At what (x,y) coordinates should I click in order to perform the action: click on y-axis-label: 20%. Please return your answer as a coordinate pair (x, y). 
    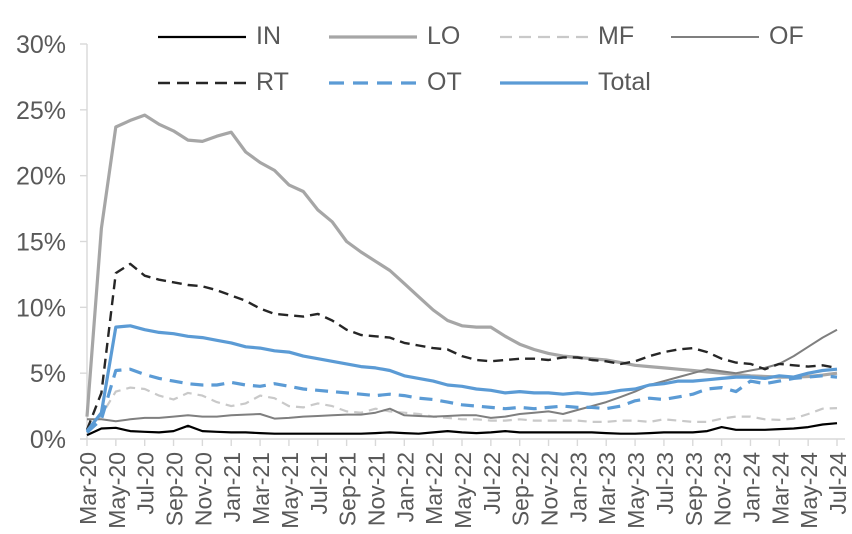
    Looking at the image, I should click on (41, 177).